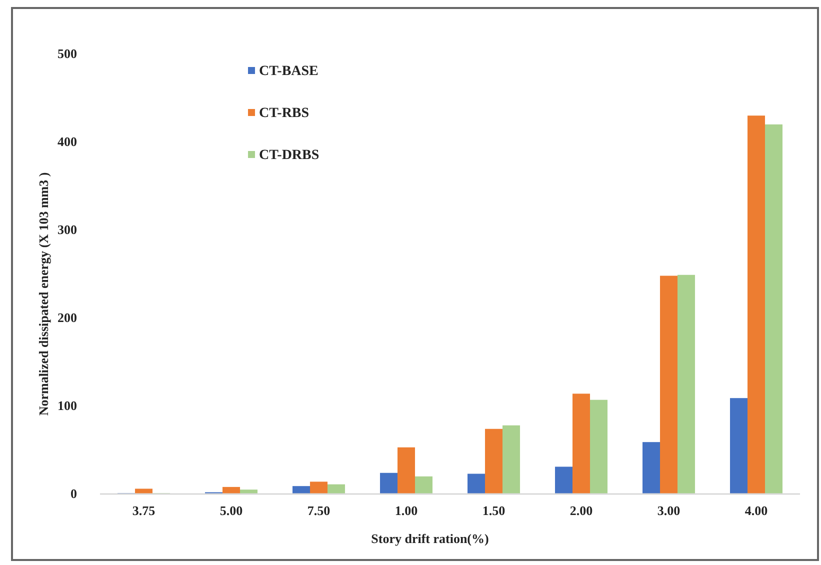 This screenshot has height=565, width=821. I want to click on x-axis-title: Story drift ration(%), so click(430, 538).